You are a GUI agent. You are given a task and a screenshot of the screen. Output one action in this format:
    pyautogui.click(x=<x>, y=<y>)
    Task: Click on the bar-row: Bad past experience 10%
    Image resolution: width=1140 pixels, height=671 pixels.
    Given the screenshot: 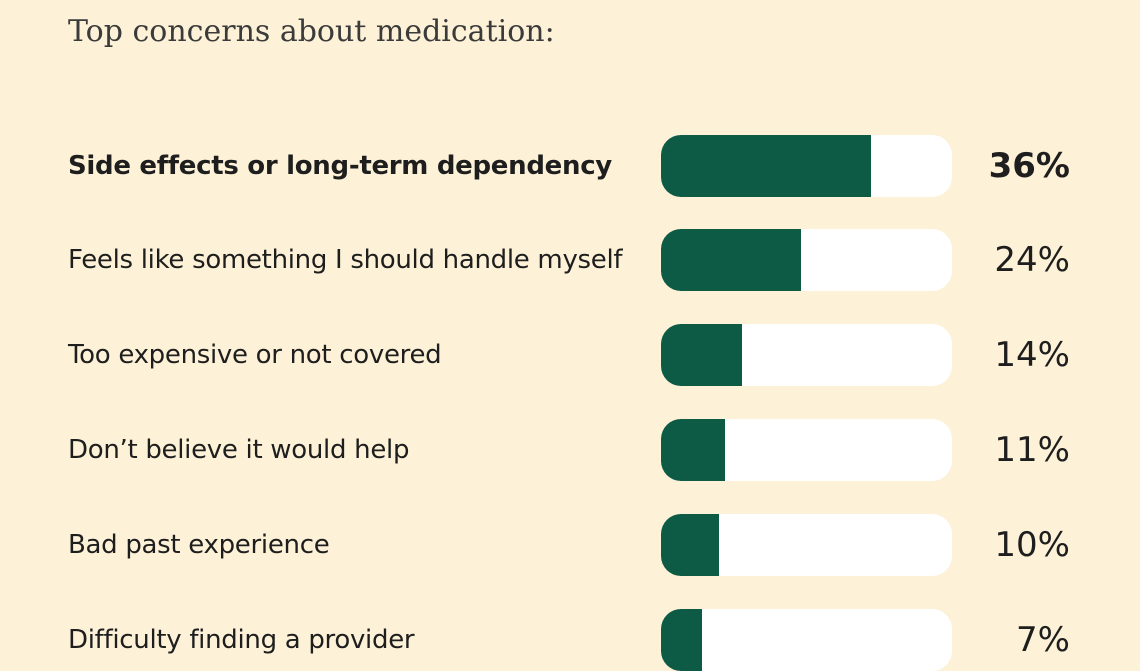 What is the action you would take?
    pyautogui.click(x=570, y=545)
    